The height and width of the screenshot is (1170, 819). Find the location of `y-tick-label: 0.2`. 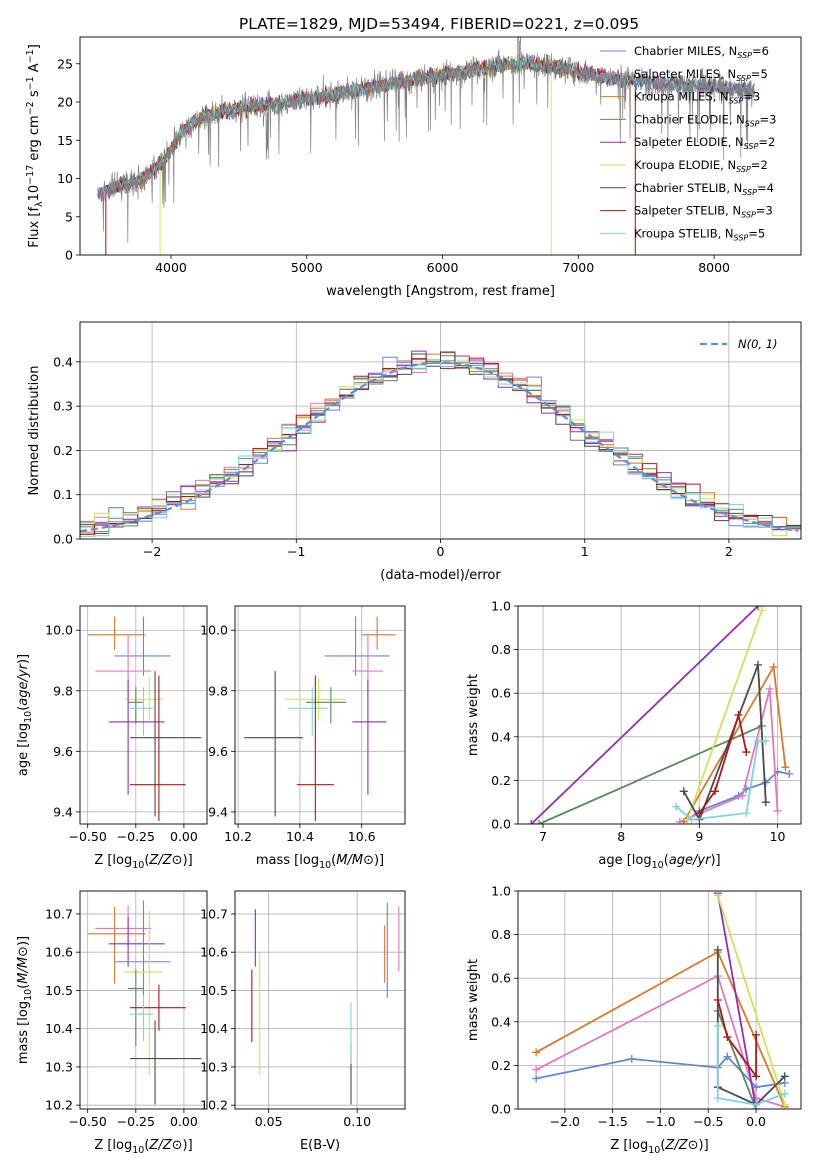

y-tick-label: 0.2 is located at coordinates (501, 780).